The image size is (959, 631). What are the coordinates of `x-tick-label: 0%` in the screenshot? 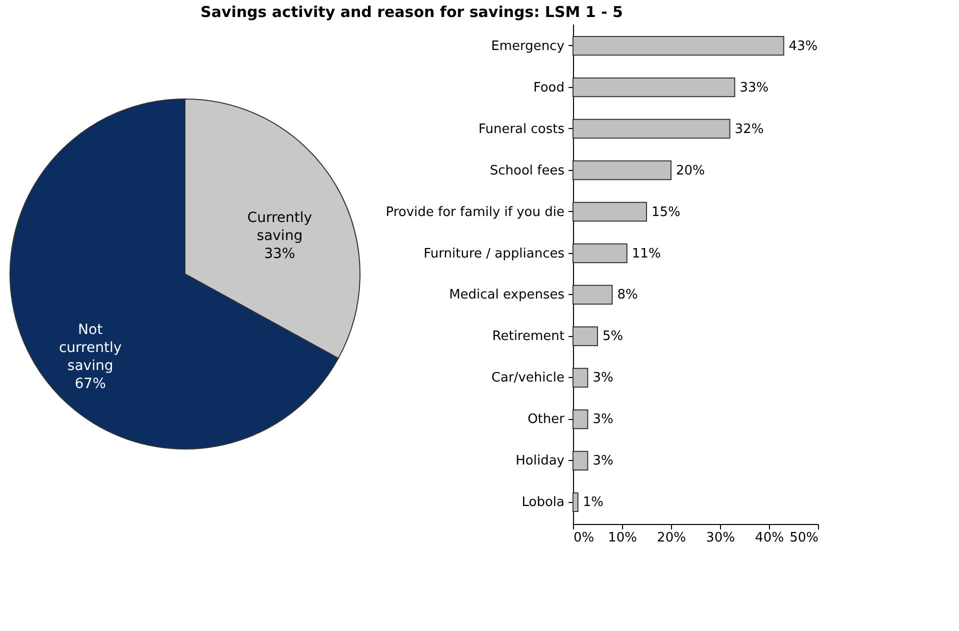 It's located at (584, 538).